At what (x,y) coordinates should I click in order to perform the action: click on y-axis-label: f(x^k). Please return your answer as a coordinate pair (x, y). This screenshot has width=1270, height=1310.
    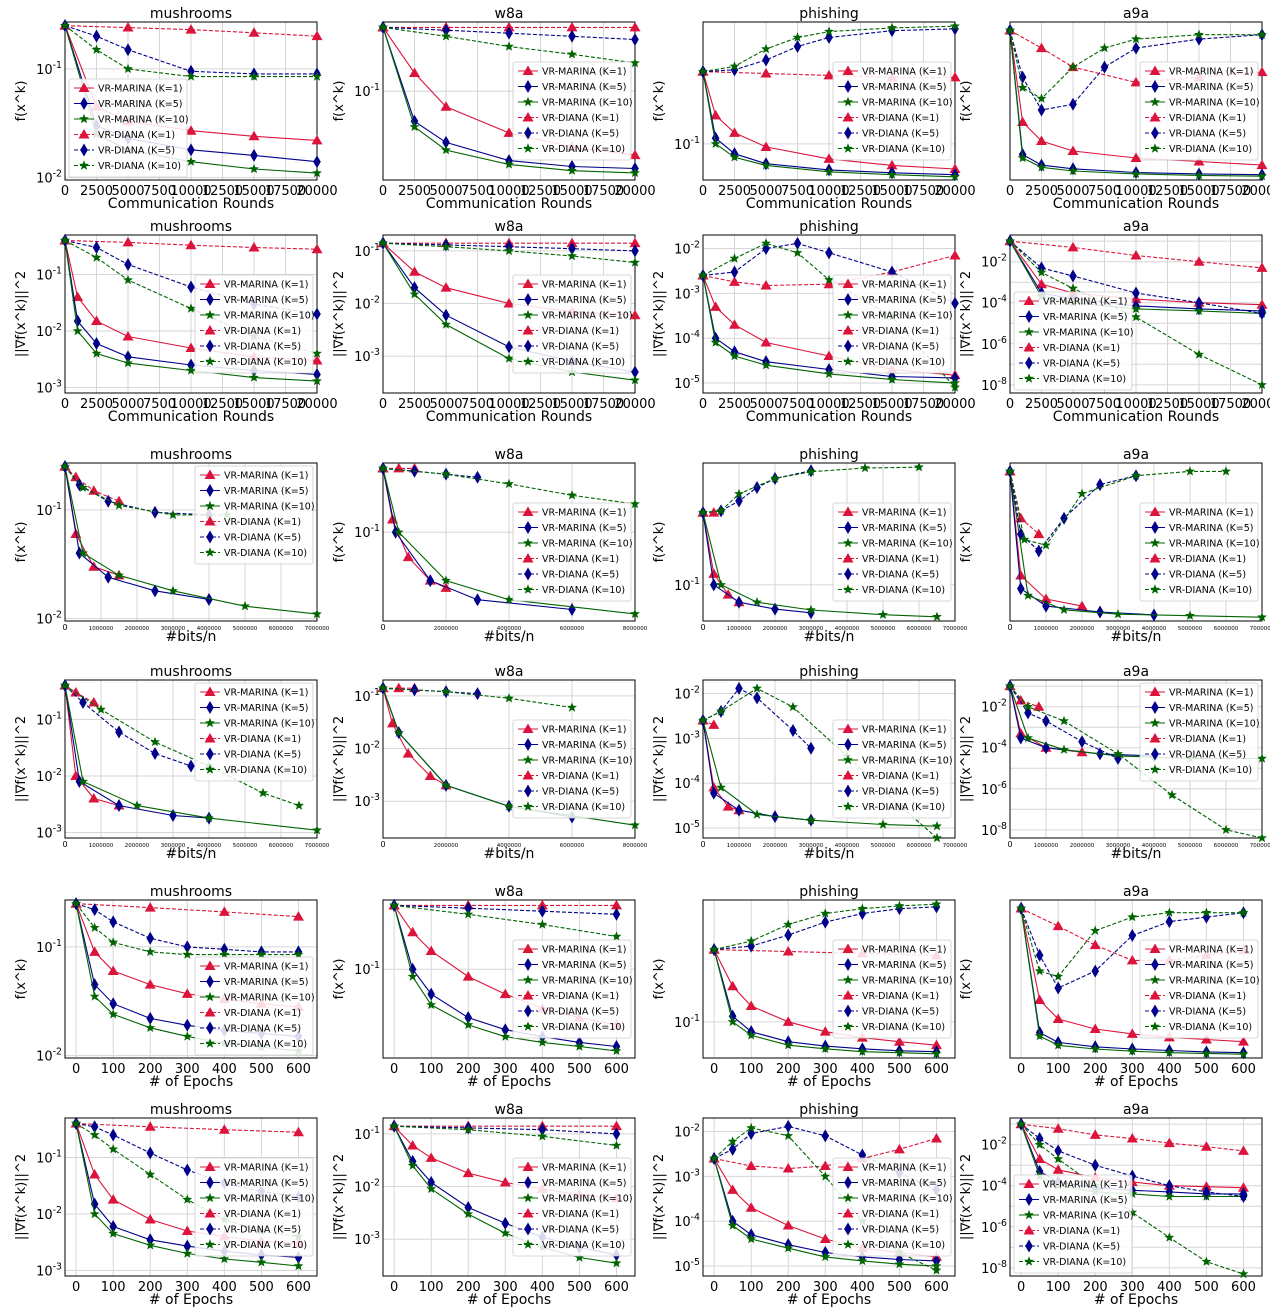
    Looking at the image, I should click on (966, 979).